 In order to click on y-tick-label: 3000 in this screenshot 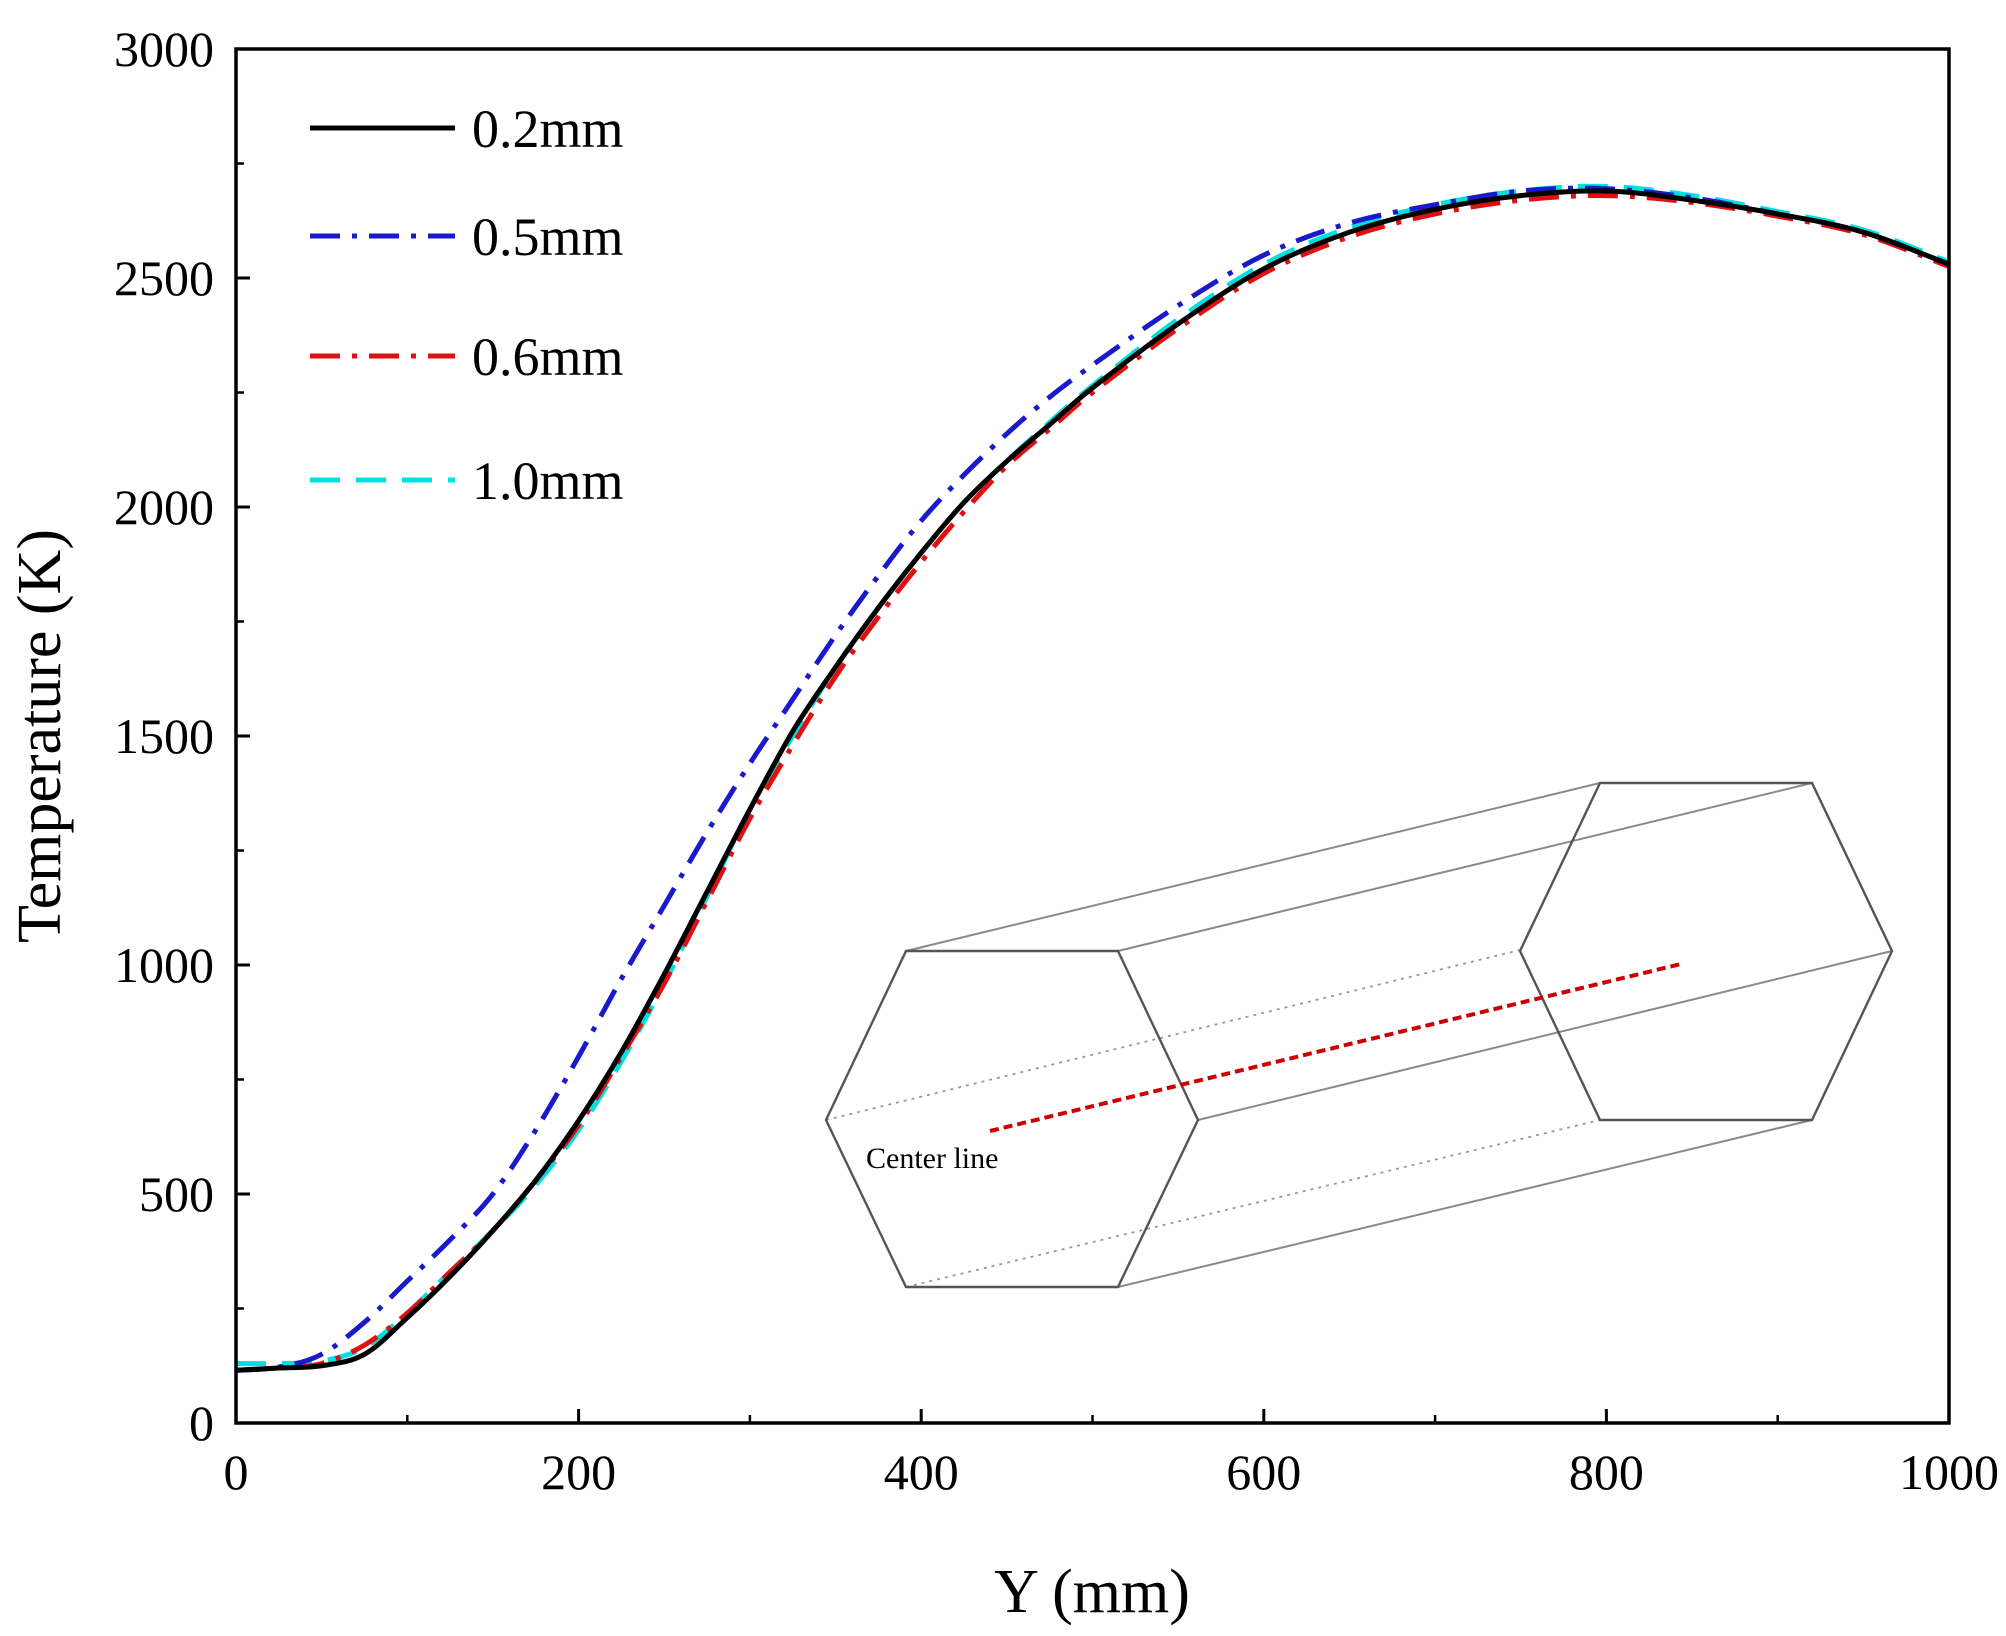, I will do `click(164, 49)`.